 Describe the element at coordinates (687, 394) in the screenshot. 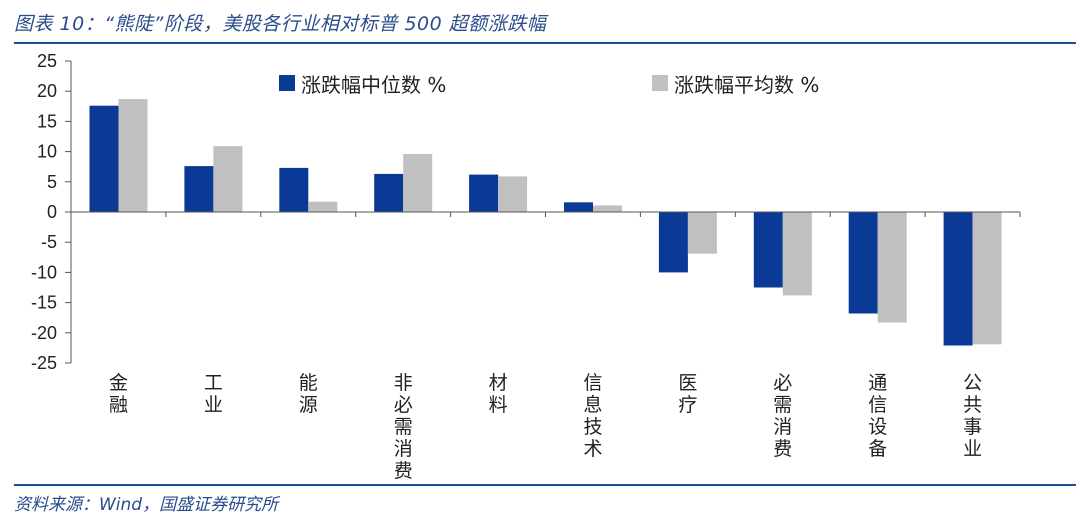

I see `category-label-6: 医疗` at that location.